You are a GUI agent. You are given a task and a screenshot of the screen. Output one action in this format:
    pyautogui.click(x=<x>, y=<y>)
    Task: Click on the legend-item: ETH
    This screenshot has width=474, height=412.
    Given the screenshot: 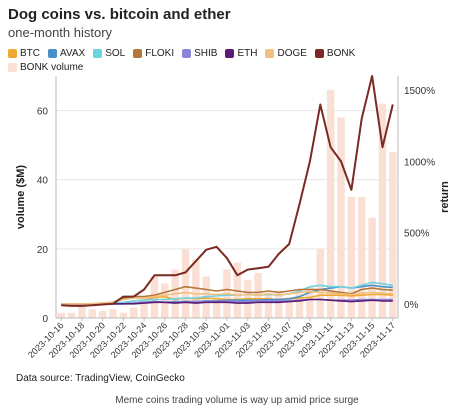 What is the action you would take?
    pyautogui.click(x=241, y=53)
    